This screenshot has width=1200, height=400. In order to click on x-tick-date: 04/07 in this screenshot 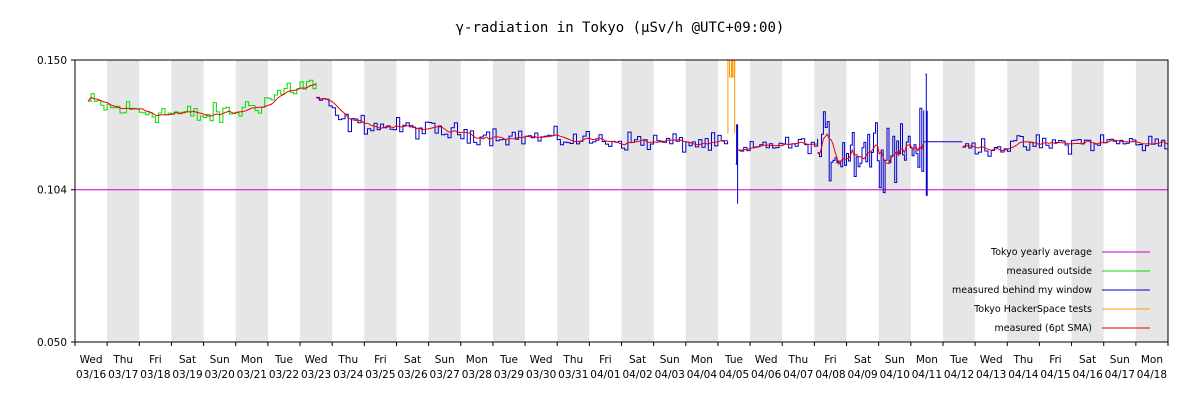, I will do `click(798, 375)`.